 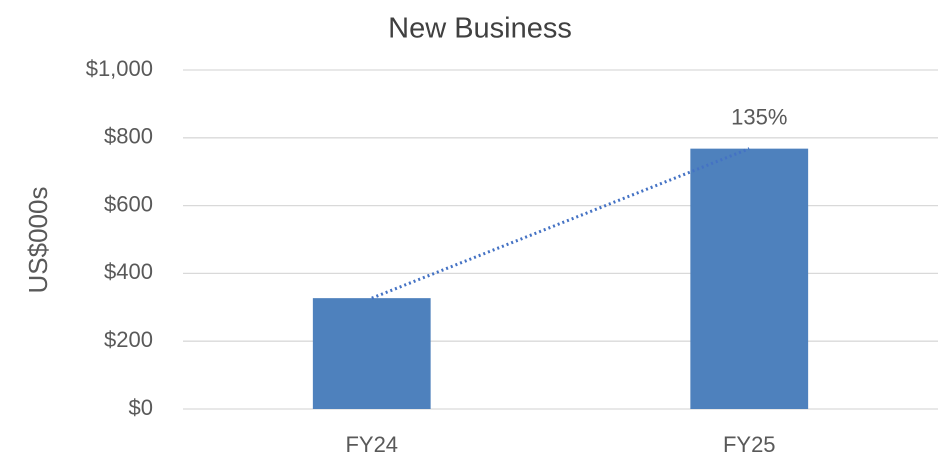 What do you see at coordinates (371, 444) in the screenshot?
I see `x-tick-label: FY24` at bounding box center [371, 444].